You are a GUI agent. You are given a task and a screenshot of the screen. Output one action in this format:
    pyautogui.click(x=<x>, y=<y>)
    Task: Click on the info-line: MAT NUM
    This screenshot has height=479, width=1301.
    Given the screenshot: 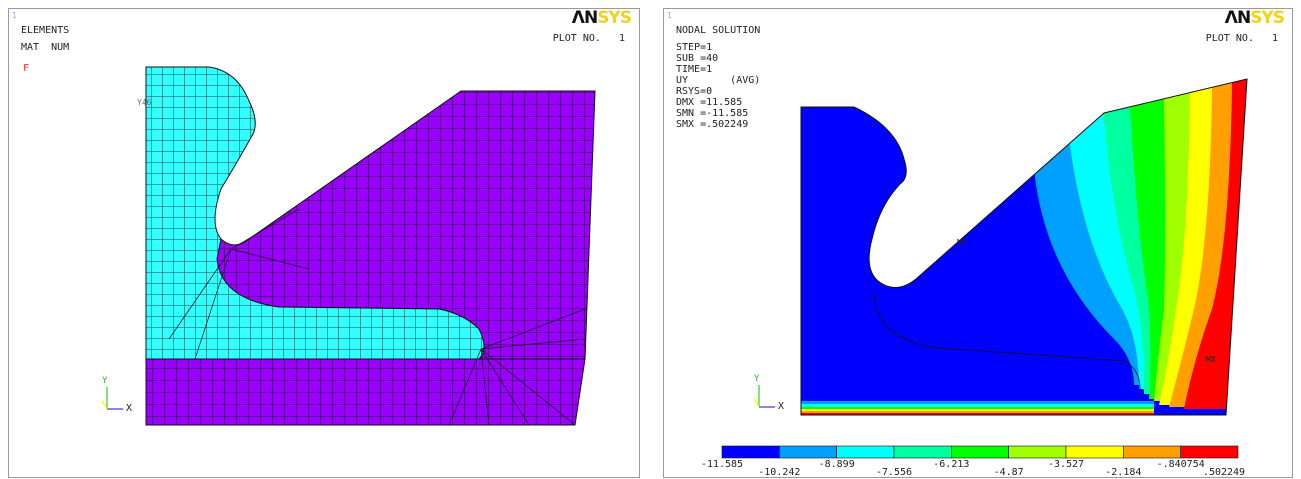 What is the action you would take?
    pyautogui.click(x=45, y=47)
    